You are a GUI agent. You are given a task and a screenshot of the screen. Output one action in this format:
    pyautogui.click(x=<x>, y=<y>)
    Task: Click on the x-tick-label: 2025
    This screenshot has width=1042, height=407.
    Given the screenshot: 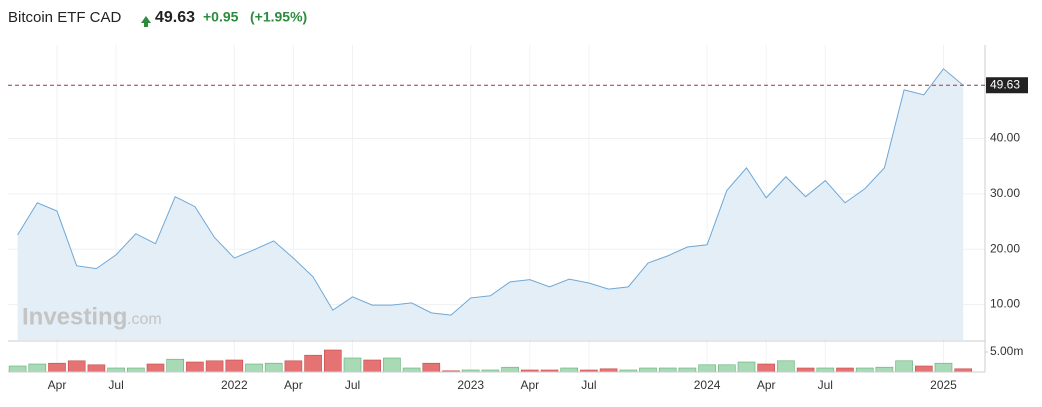 What is the action you would take?
    pyautogui.click(x=943, y=385)
    